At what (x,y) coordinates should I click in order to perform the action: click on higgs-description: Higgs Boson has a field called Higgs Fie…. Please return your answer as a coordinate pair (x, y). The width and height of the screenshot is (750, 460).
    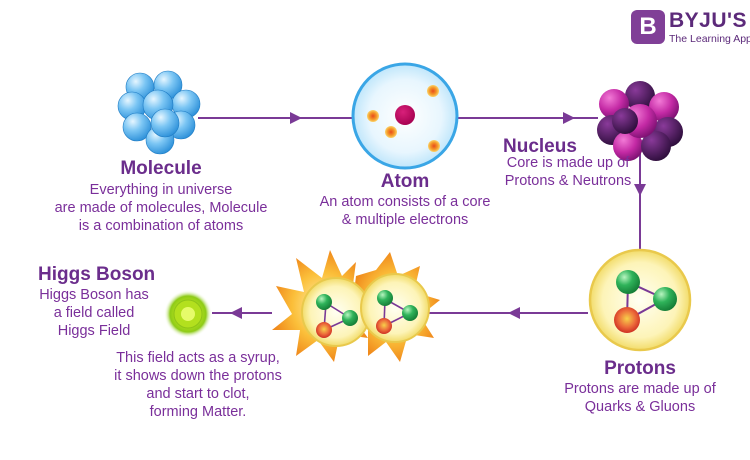
    Looking at the image, I should click on (94, 313).